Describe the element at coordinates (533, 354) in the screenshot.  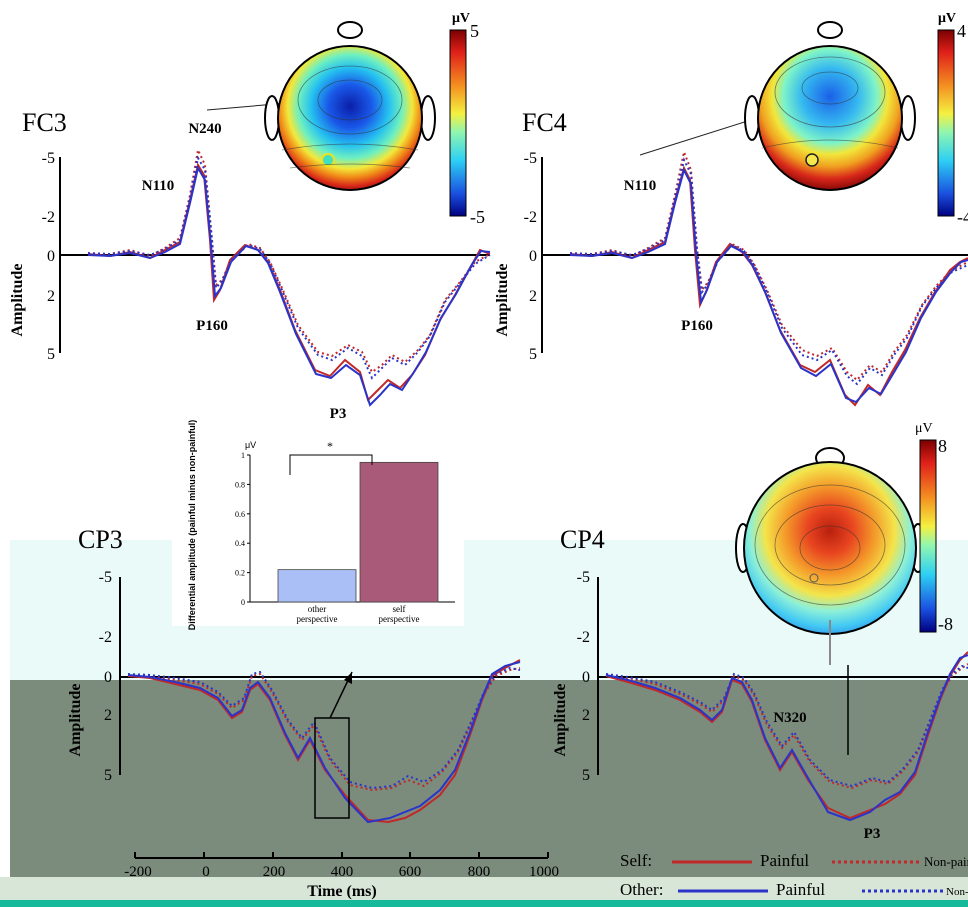
I see `ytick-fc4-5: 5` at that location.